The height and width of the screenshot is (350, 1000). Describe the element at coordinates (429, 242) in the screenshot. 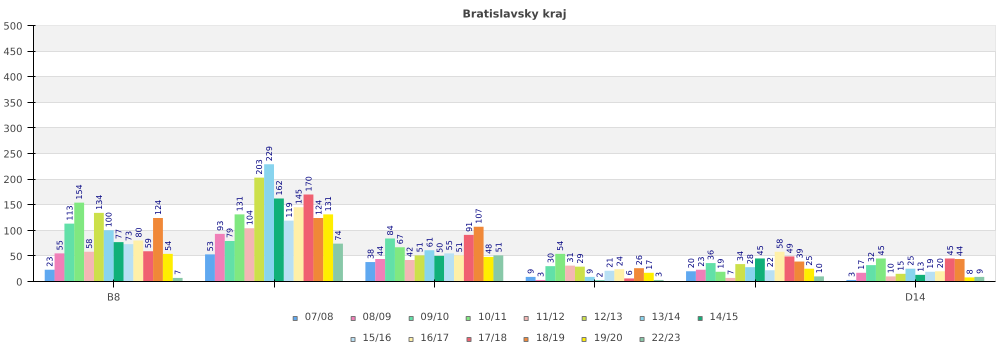

I see `data-label: 61` at that location.